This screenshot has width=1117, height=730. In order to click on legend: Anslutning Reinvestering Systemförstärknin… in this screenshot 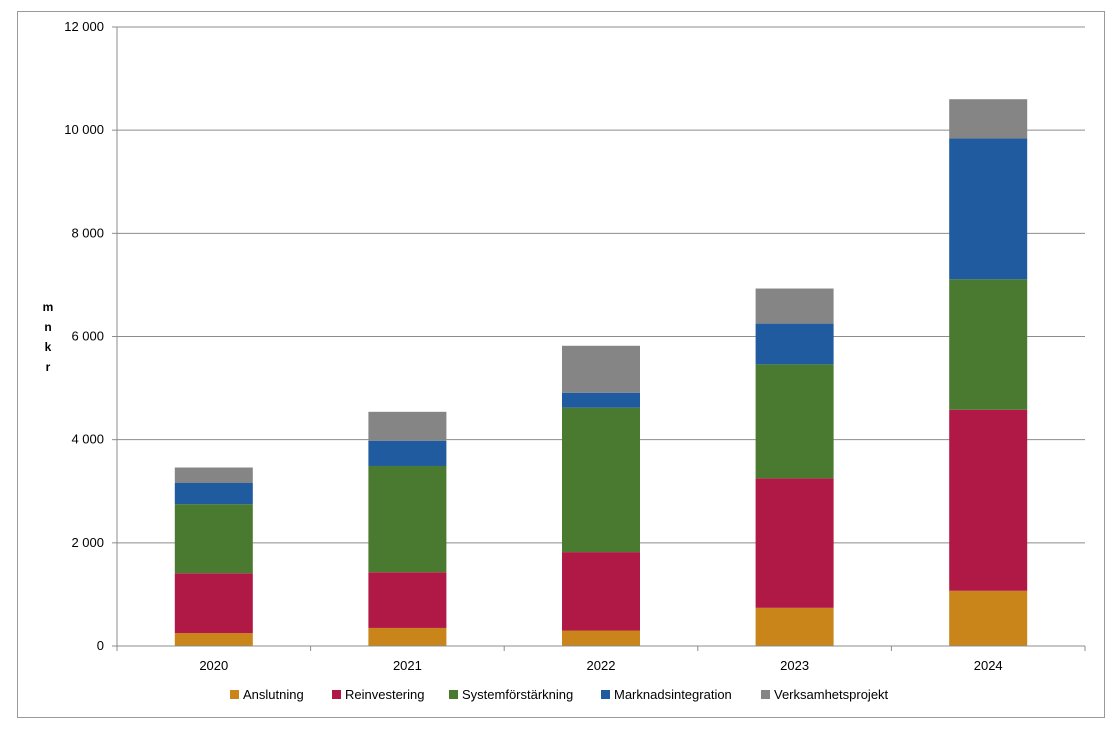, I will do `click(559, 694)`.